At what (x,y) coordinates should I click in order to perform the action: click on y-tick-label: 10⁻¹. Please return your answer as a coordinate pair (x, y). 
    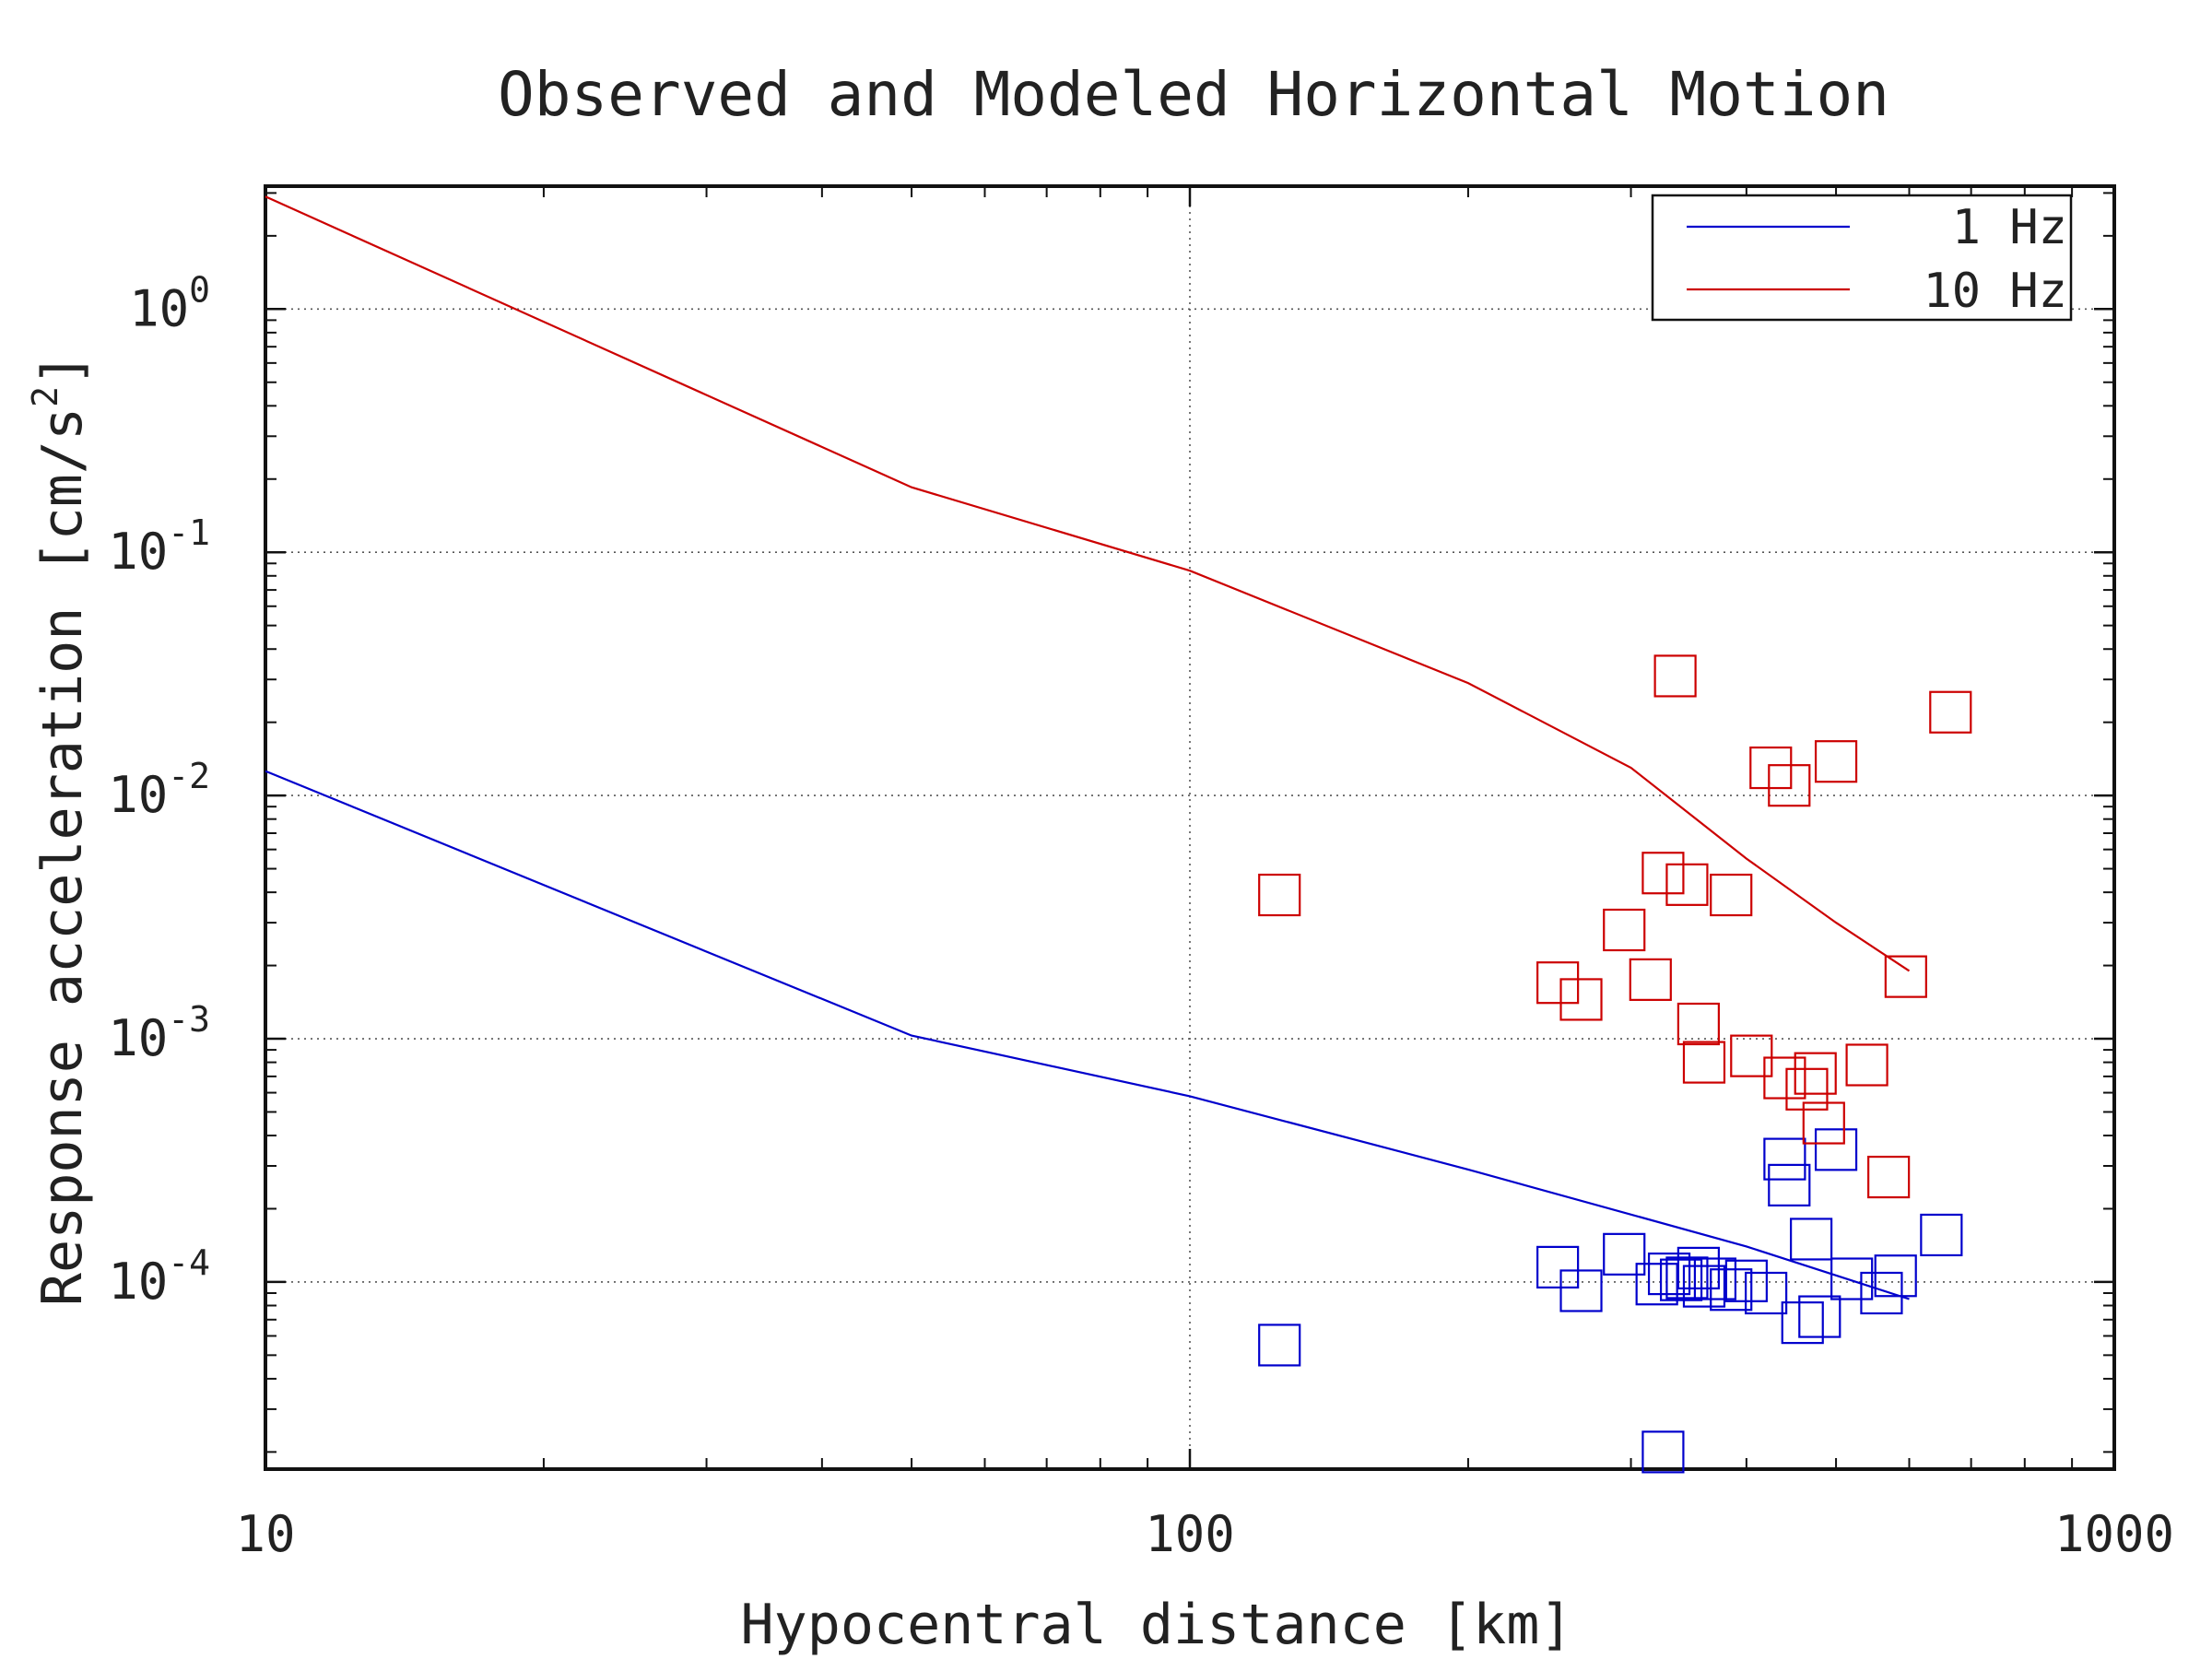
    Looking at the image, I should click on (159, 546).